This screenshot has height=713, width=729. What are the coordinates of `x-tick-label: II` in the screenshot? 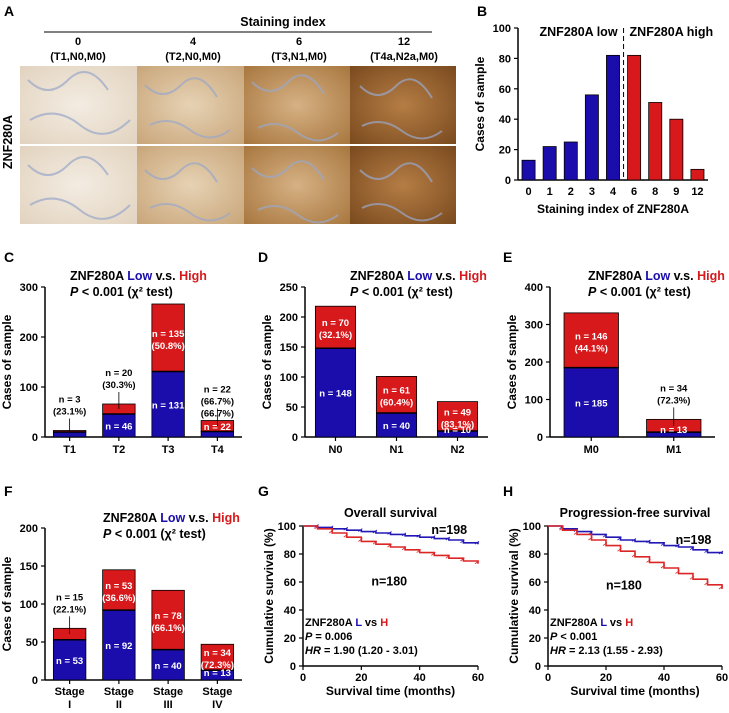 It's located at (119, 705).